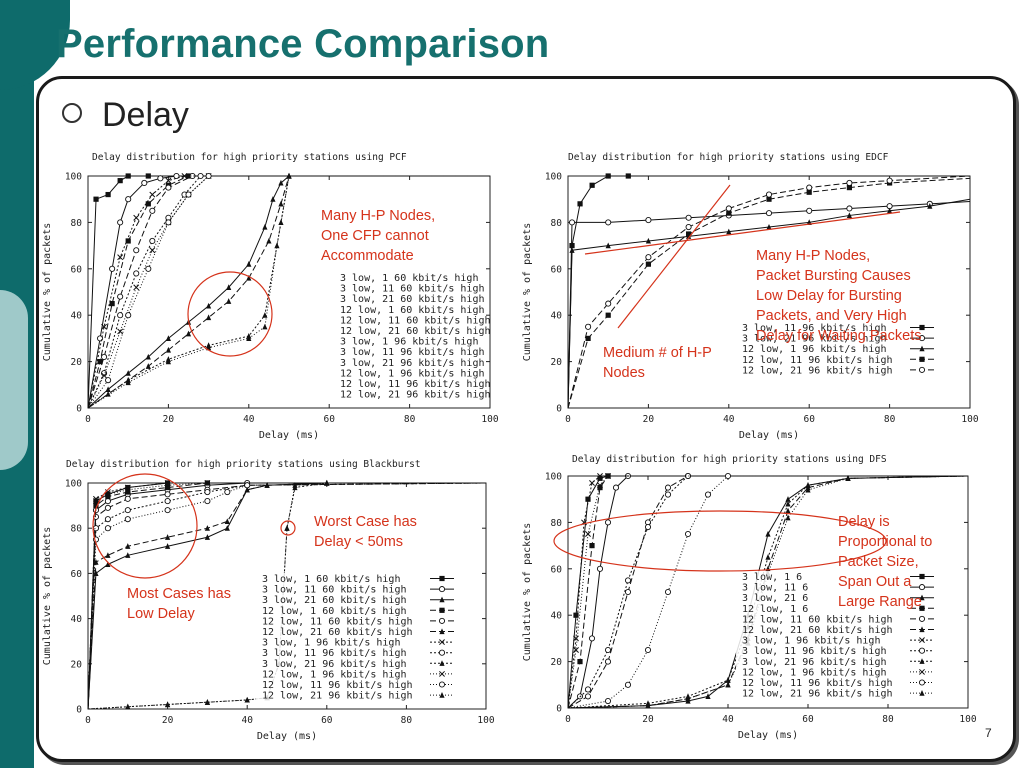 This screenshot has width=1024, height=768. Describe the element at coordinates (327, 720) in the screenshot. I see `x-tick-label: 60` at that location.